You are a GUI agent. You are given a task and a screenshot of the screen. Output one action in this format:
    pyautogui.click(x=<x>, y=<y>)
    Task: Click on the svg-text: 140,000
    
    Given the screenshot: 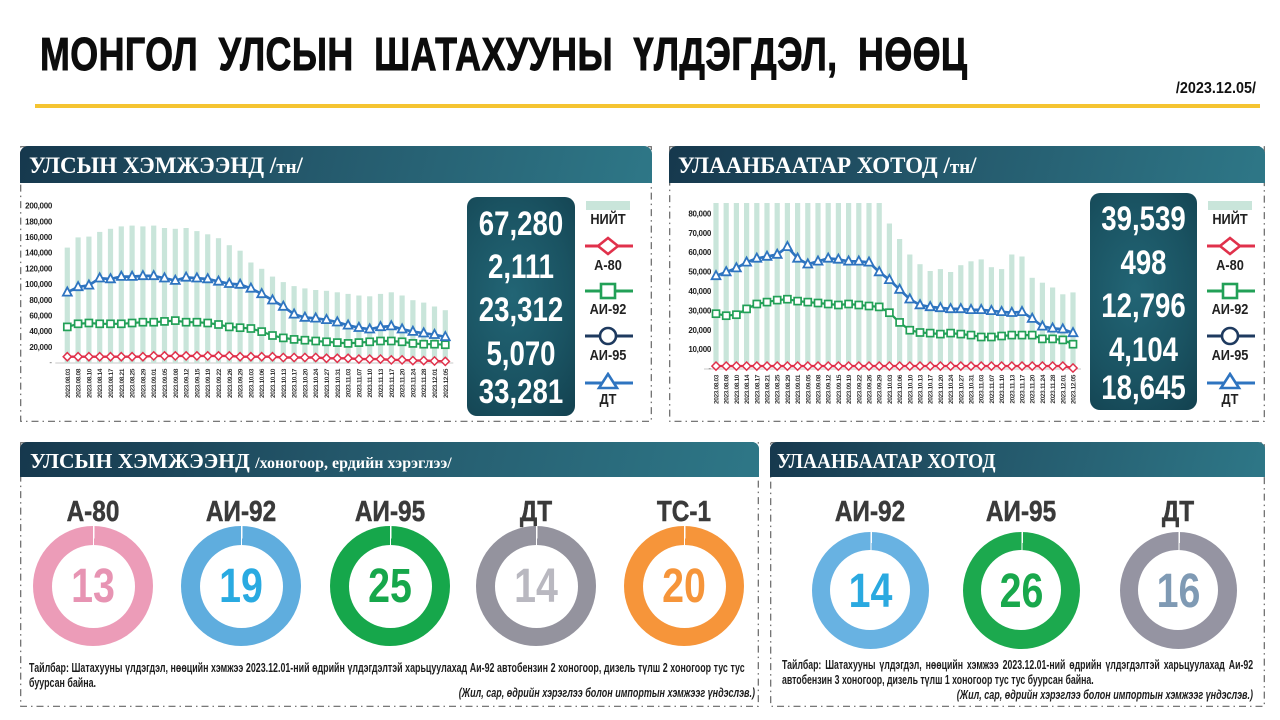 What is the action you would take?
    pyautogui.click(x=39, y=253)
    